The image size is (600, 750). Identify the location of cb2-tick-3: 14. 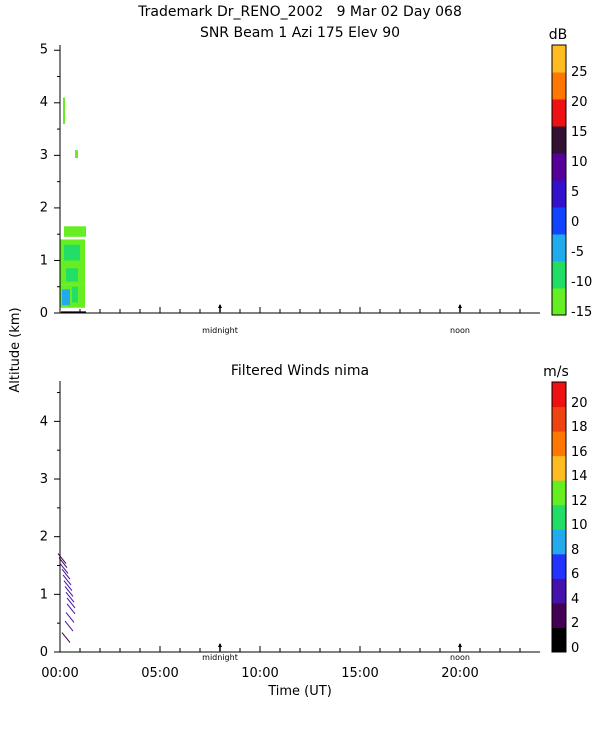
(579, 476).